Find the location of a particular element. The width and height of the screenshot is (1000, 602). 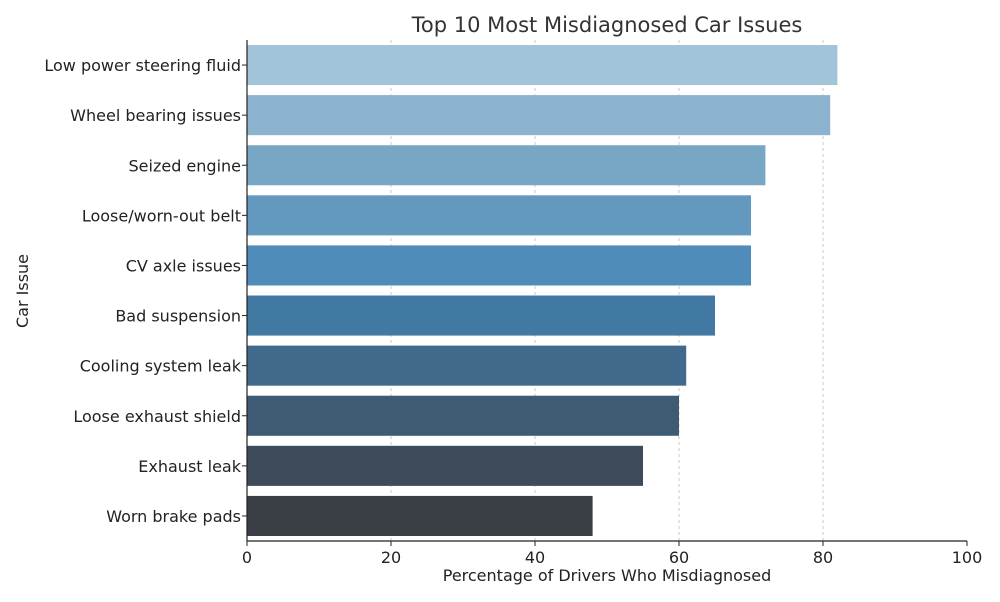

category-label: Loose exhaust shield is located at coordinates (157, 416).